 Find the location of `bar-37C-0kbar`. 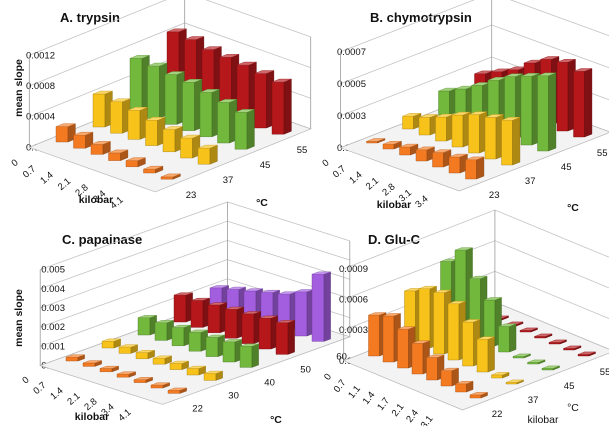

bar-37C-0kbar is located at coordinates (102, 109).